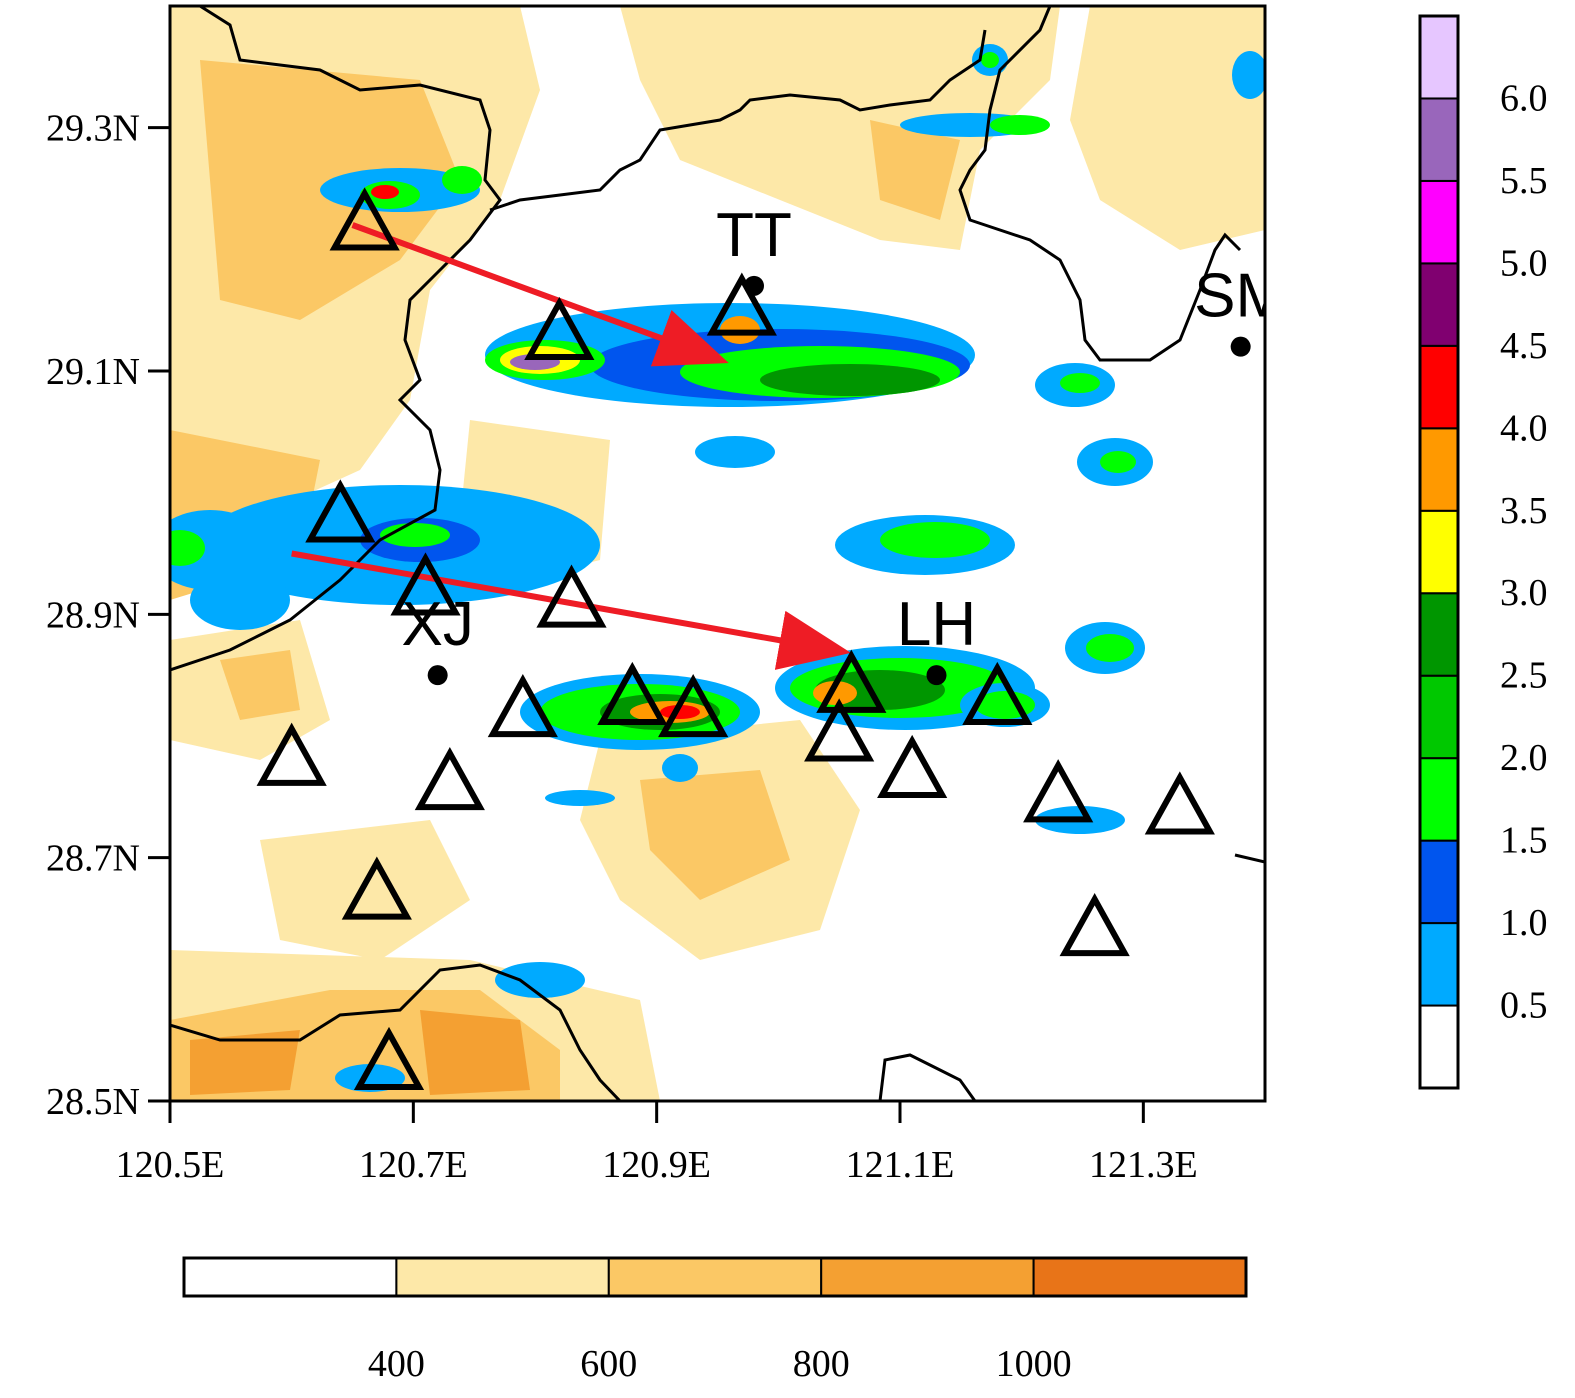 The height and width of the screenshot is (1398, 1575). I want to click on rainfall-colorbar: 0.5 1.0 1.5 2.0 2.5 3.0 3.5 4.0 4.5 5.0 5.5 6.0, so click(1483, 552).